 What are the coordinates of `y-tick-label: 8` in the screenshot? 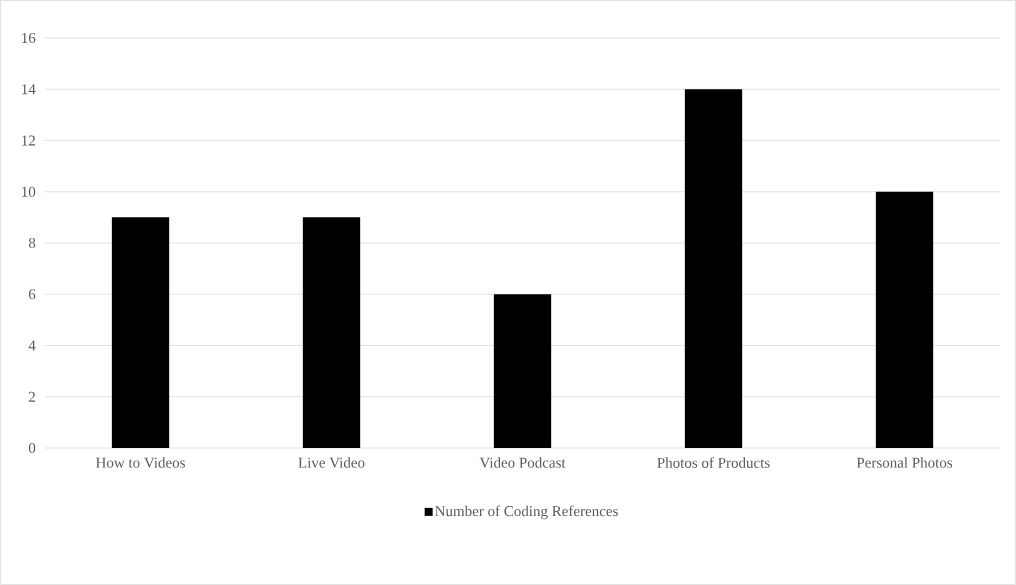 It's located at (32, 243).